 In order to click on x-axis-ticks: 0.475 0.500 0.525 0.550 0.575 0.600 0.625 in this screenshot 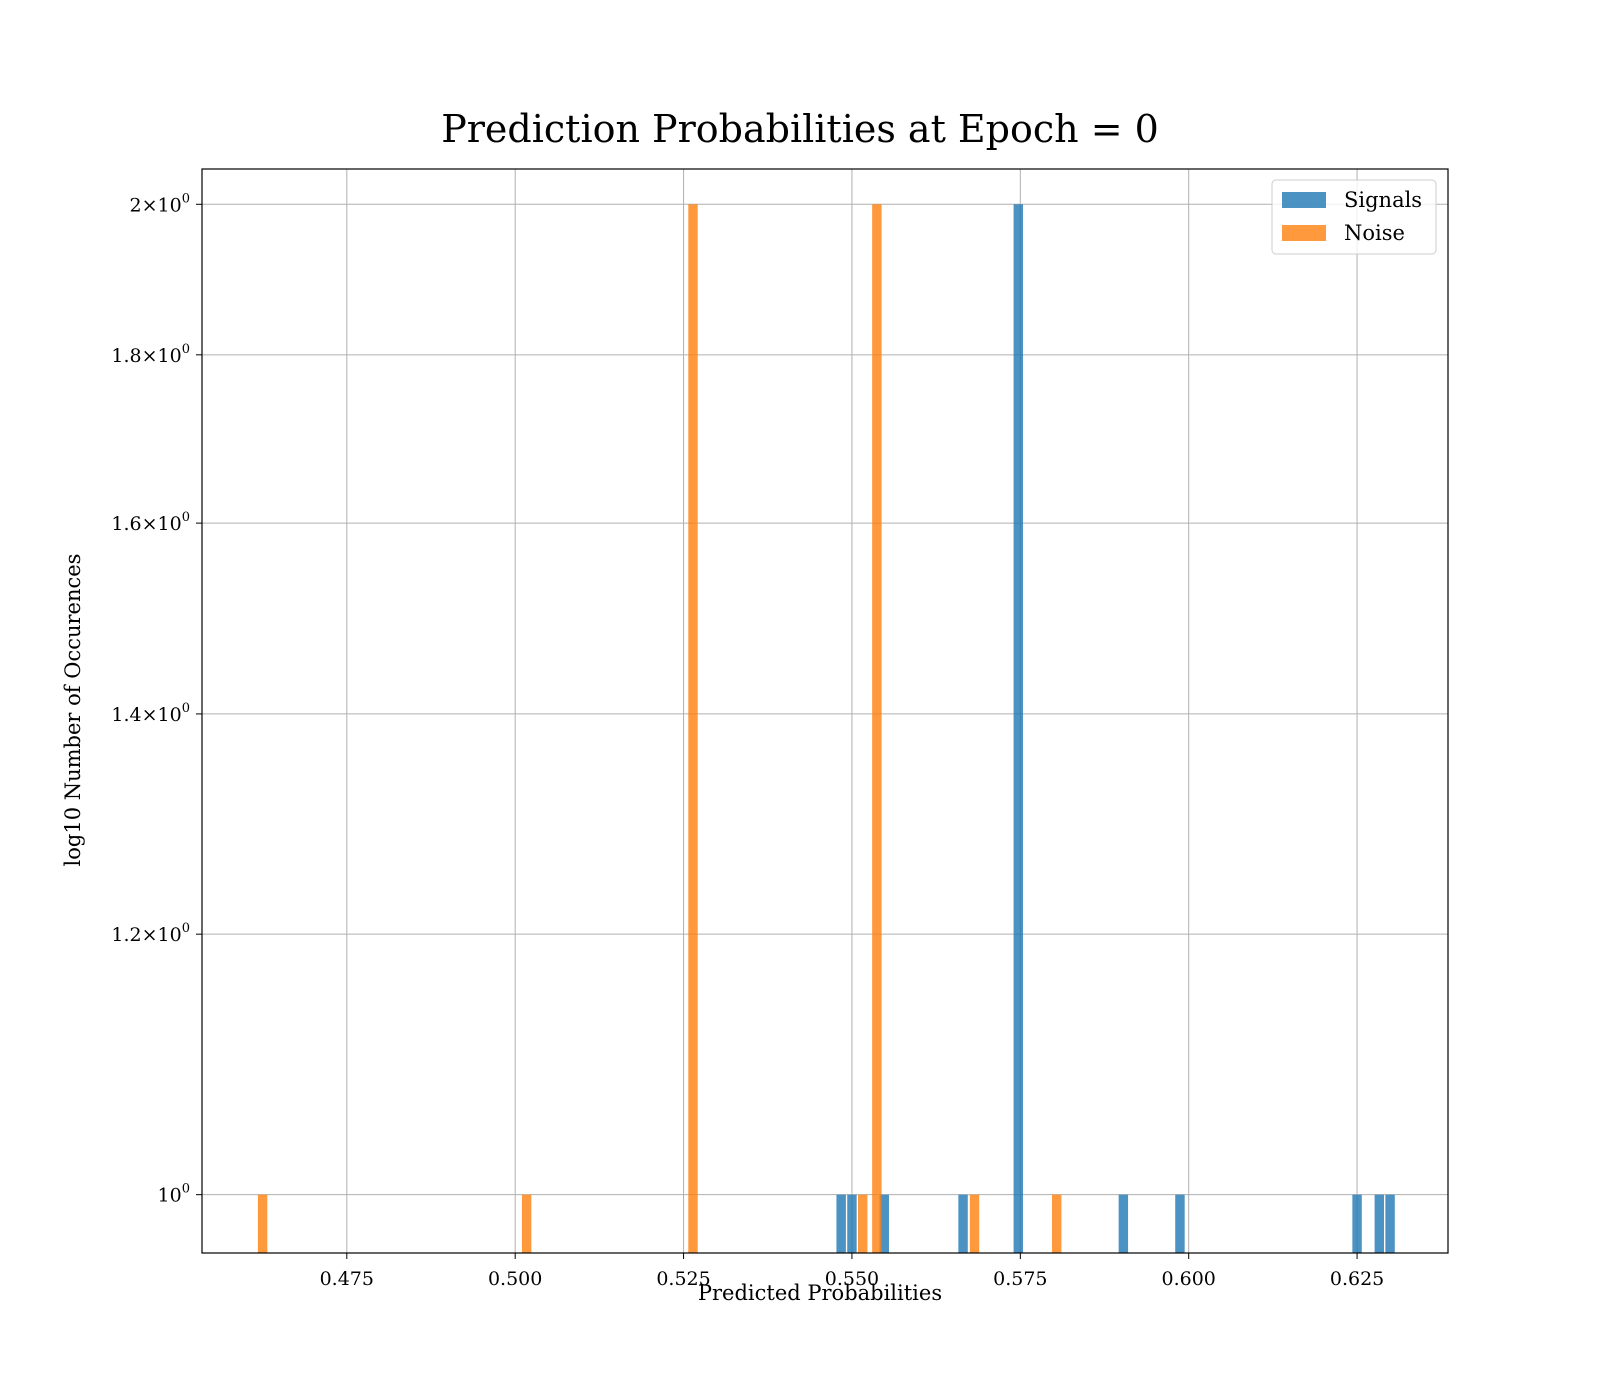, I will do `click(852, 1271)`.